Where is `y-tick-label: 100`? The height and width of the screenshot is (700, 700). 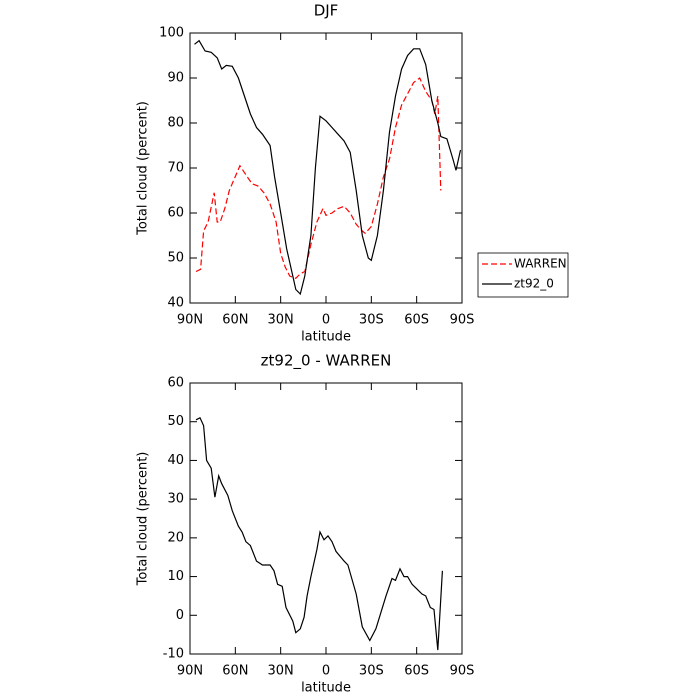 y-tick-label: 100 is located at coordinates (171, 33).